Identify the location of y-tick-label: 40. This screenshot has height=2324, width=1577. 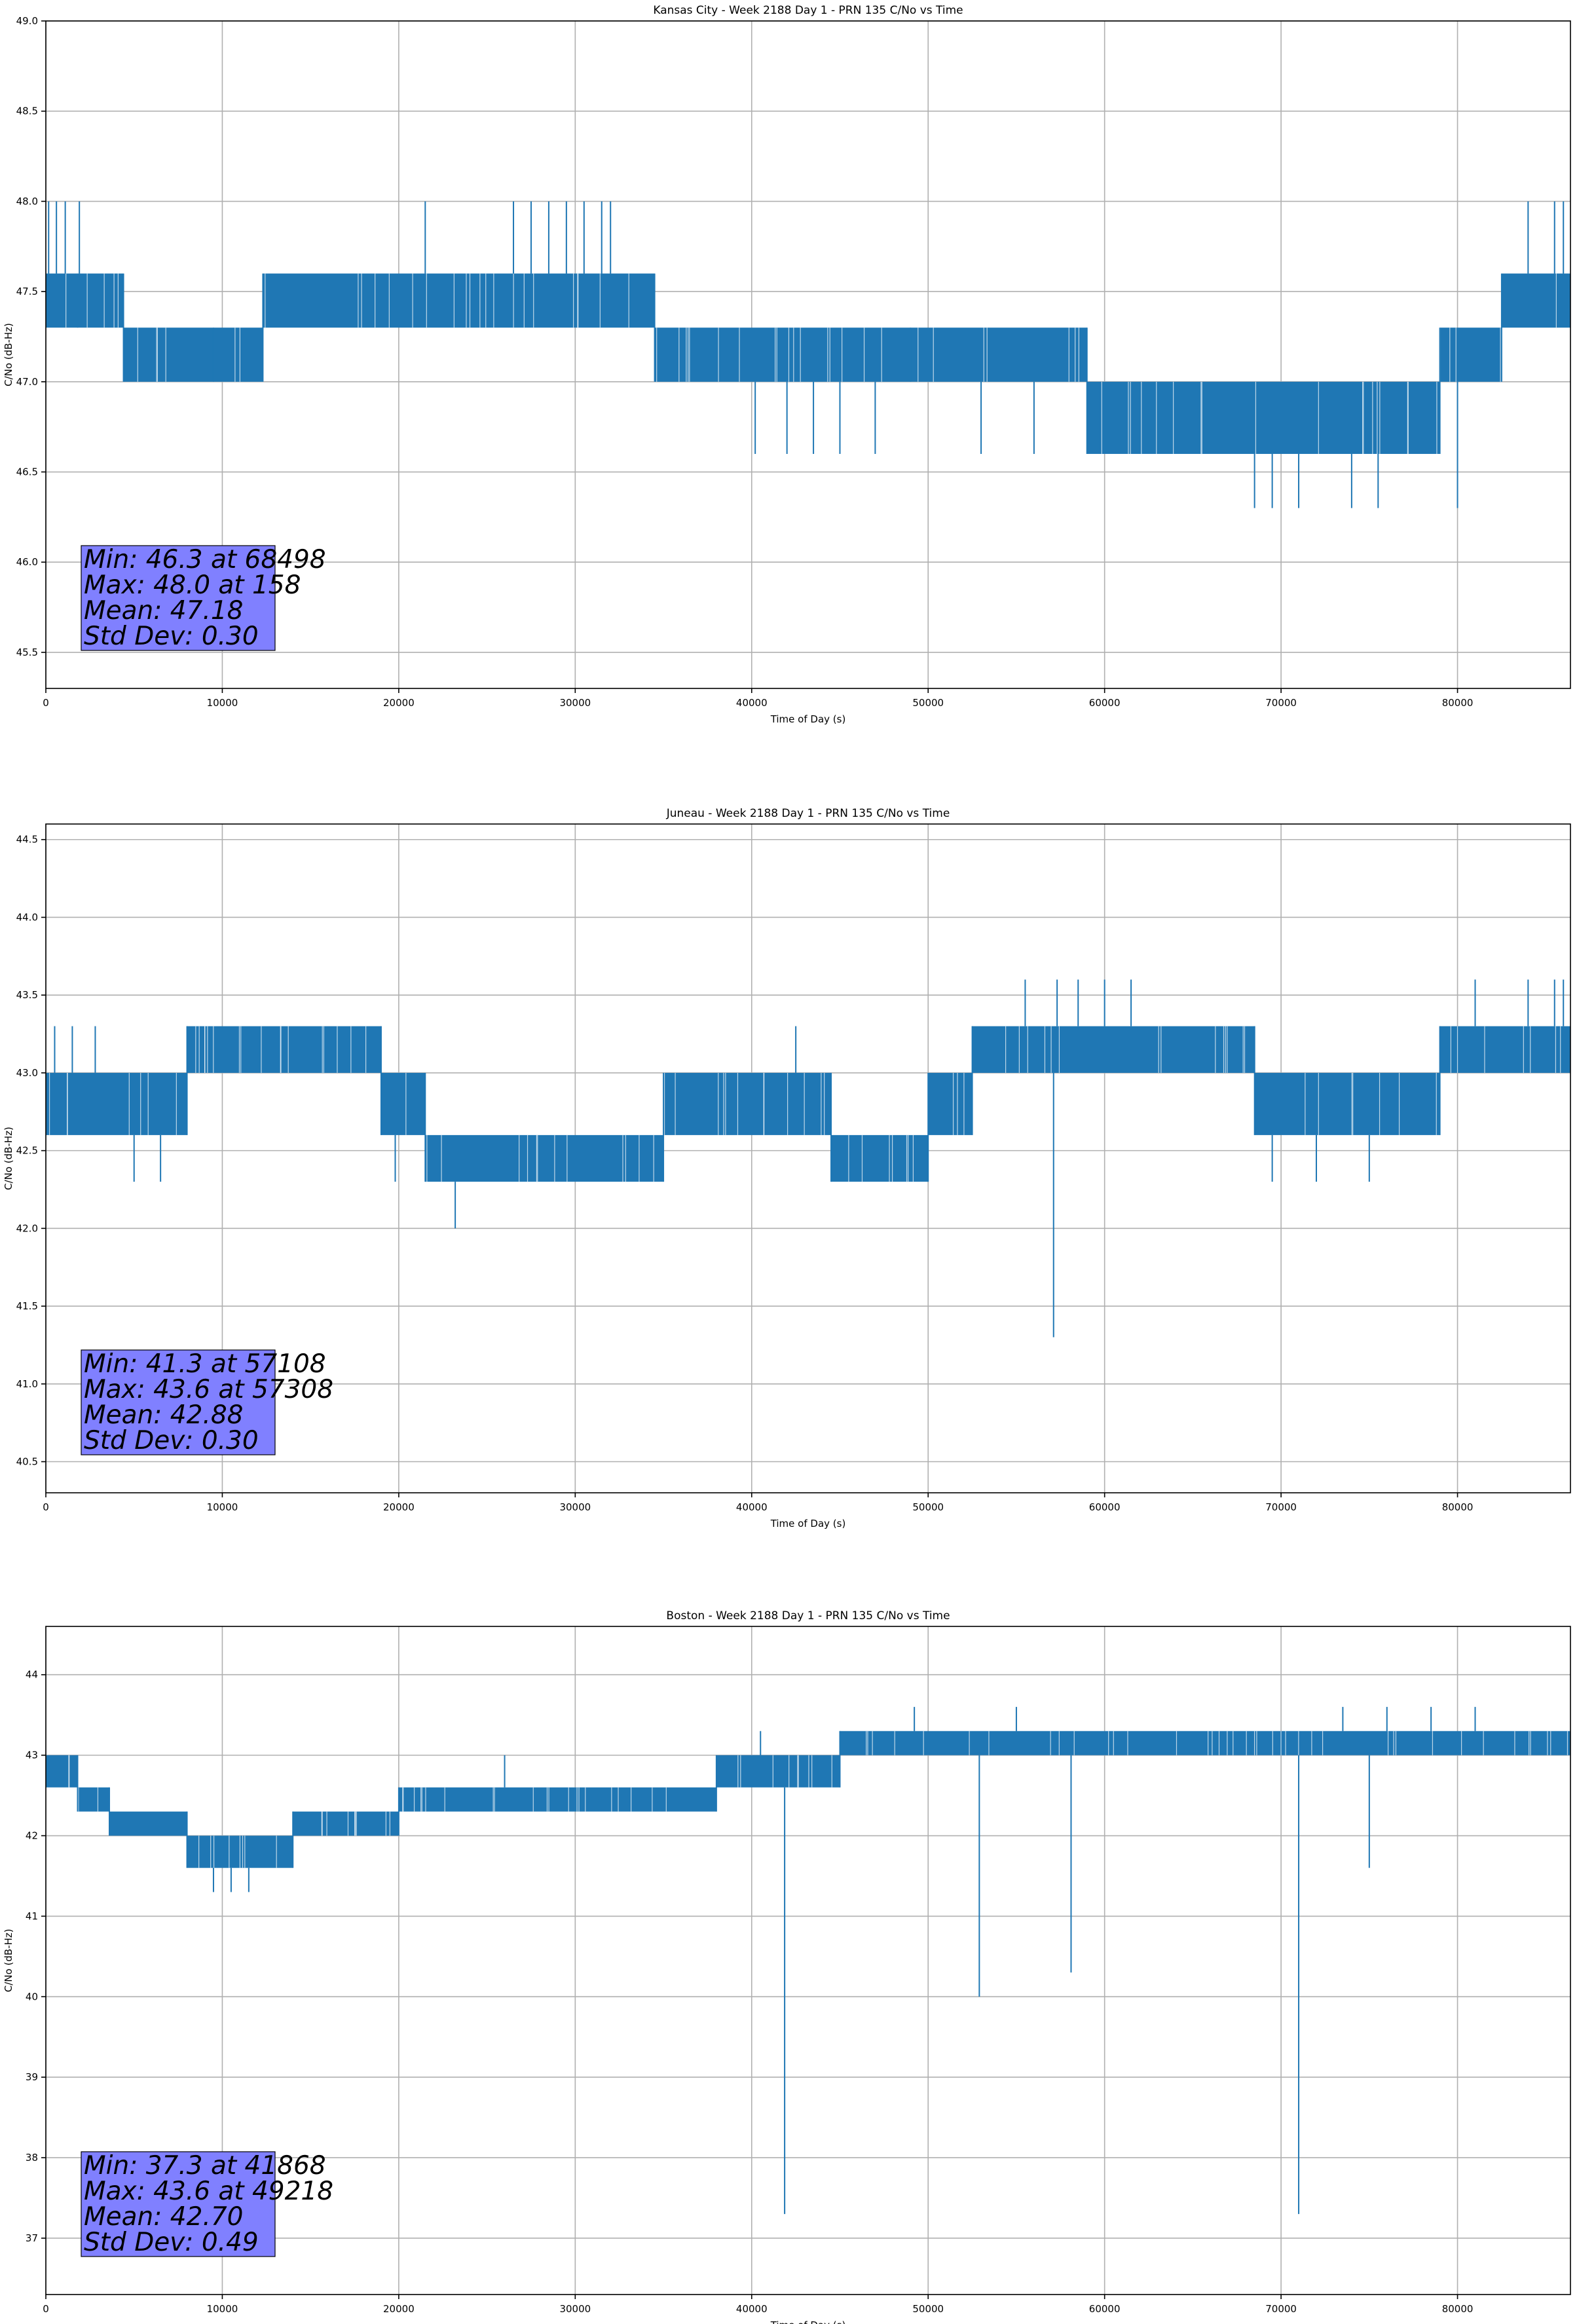
(32, 1996).